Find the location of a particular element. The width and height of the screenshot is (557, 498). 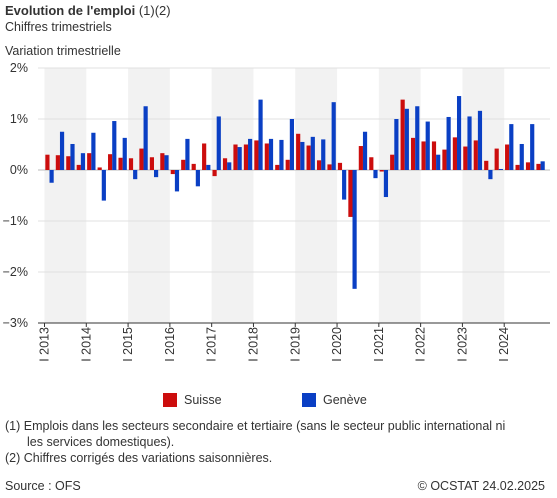

chart-title-notes-ref: (1)(2) is located at coordinates (153, 10).